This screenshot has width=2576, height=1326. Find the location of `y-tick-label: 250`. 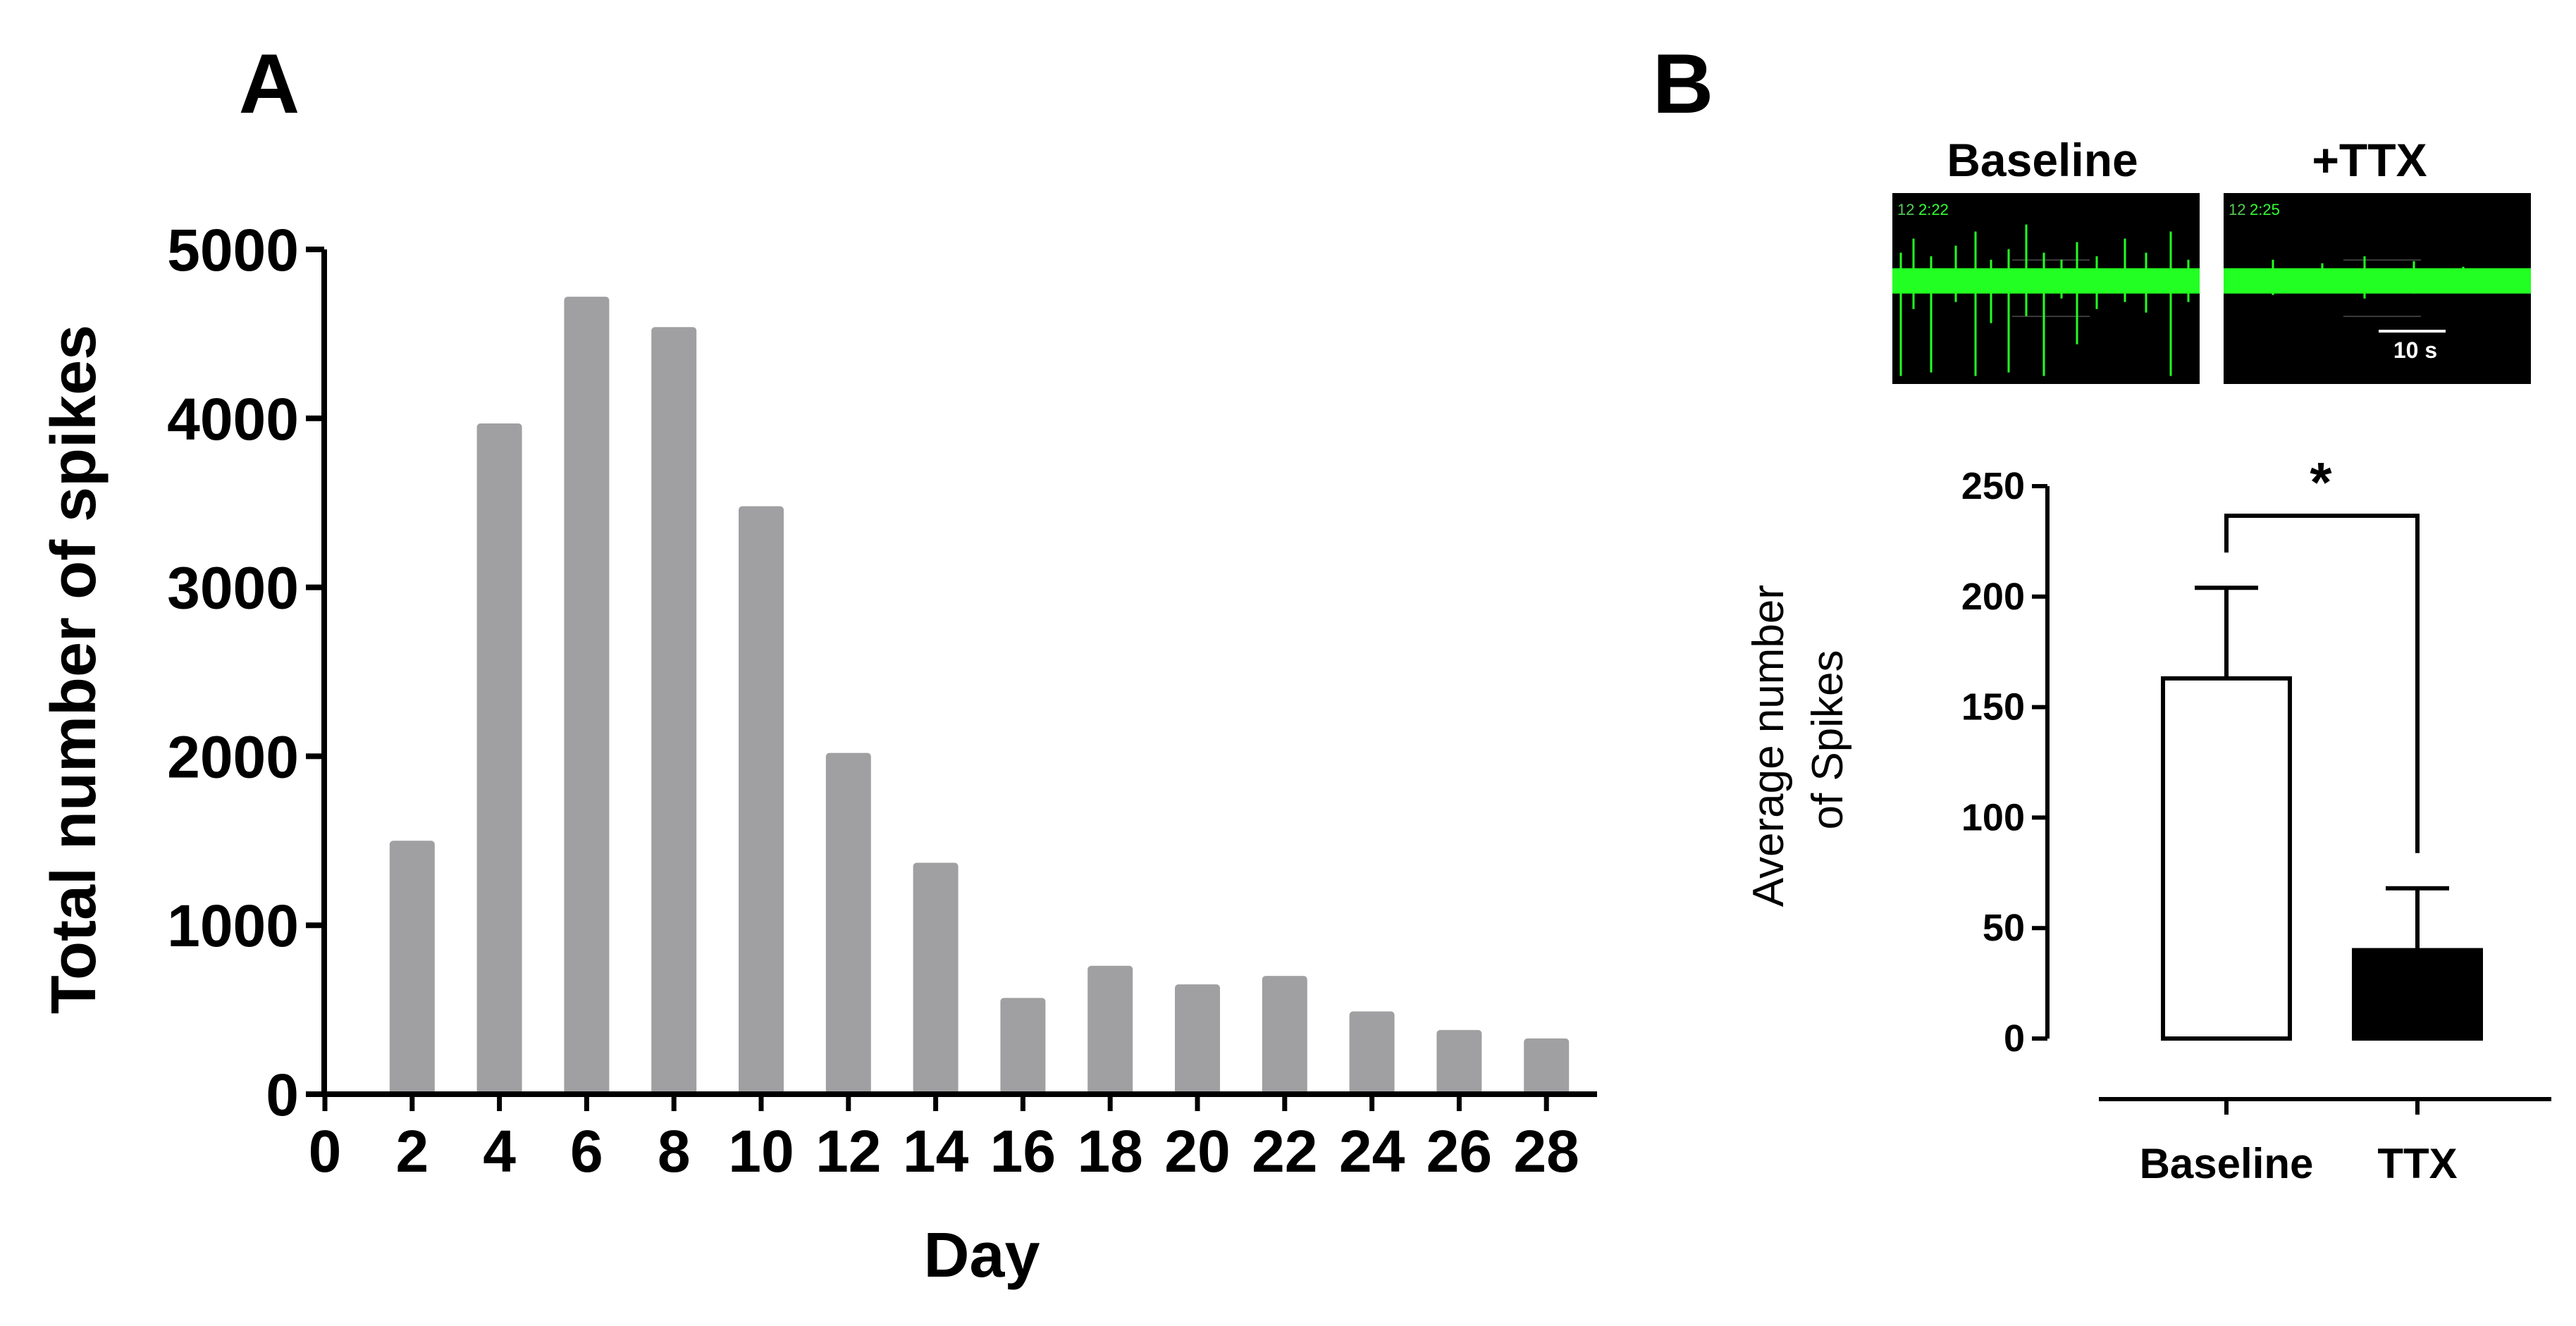

y-tick-label: 250 is located at coordinates (1993, 486).